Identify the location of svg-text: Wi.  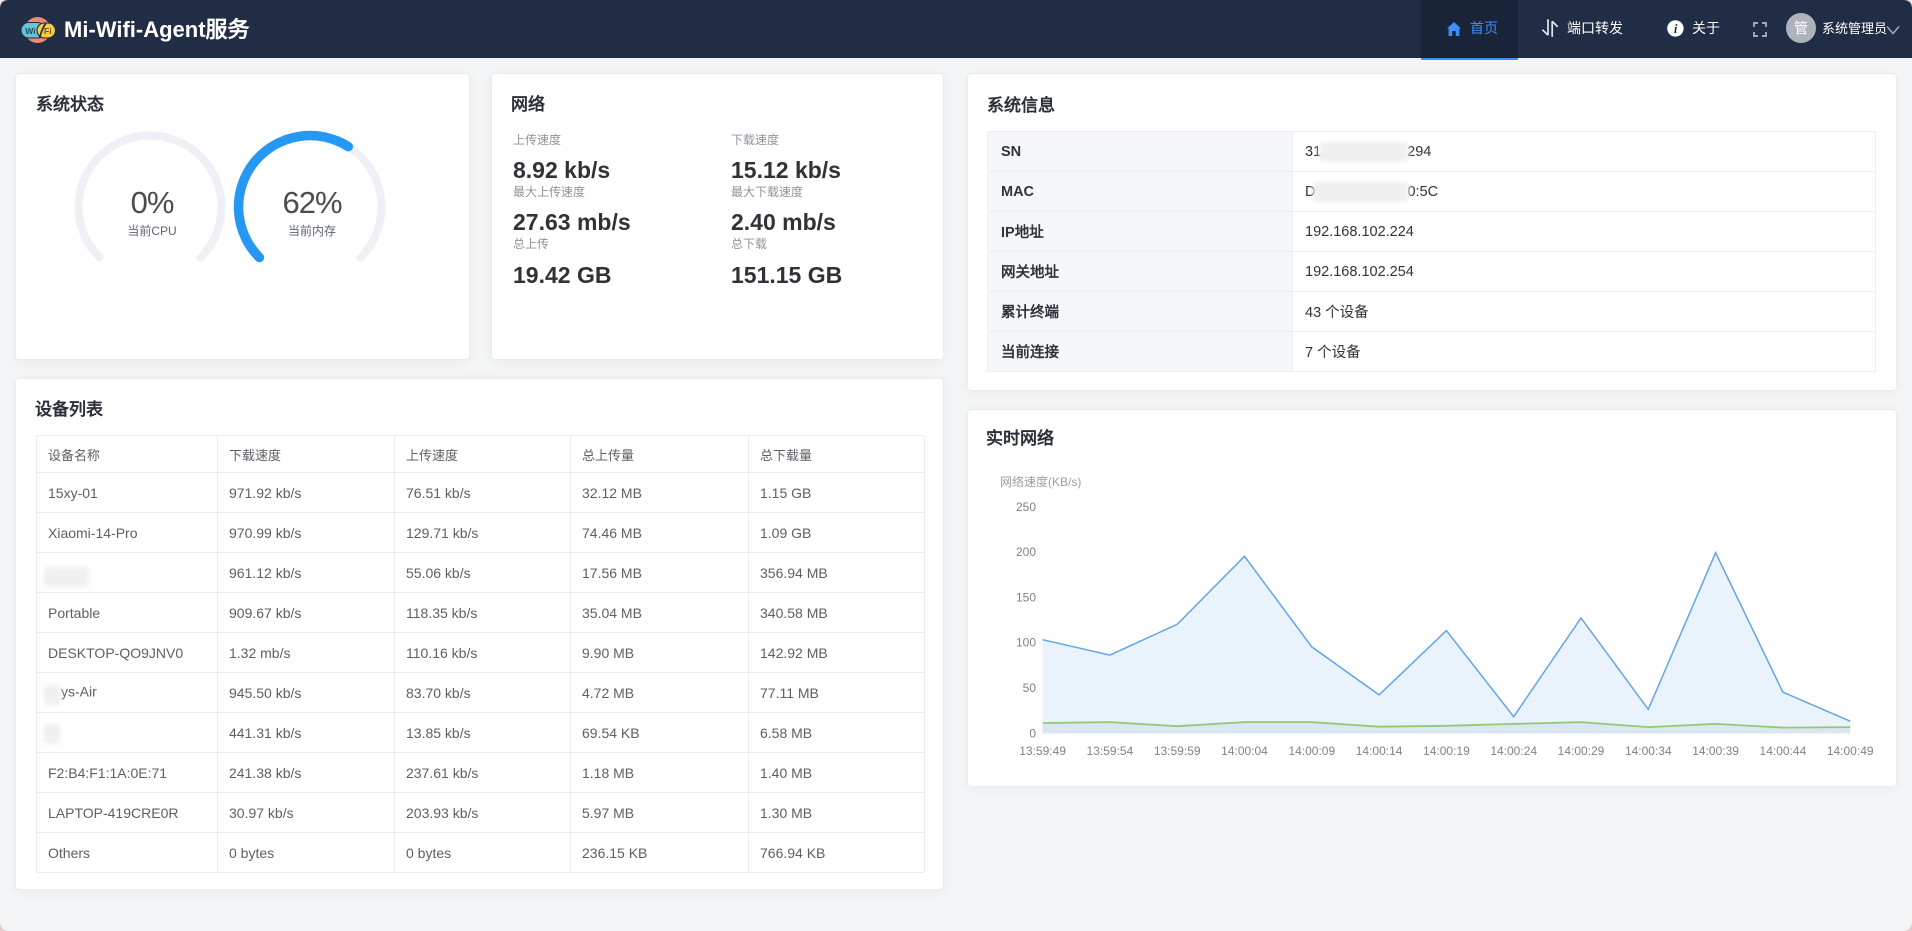
(30, 31).